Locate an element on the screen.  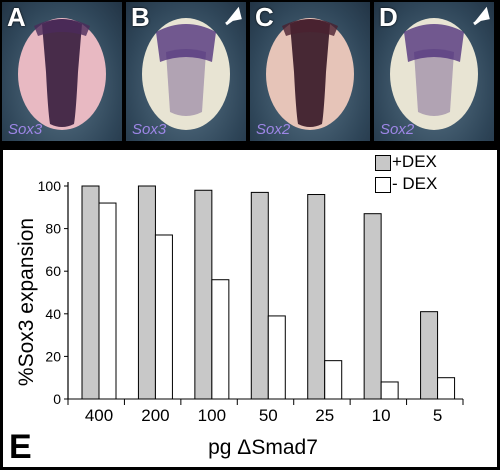
embryo-panel-b: B Sox3 is located at coordinates (186, 71).